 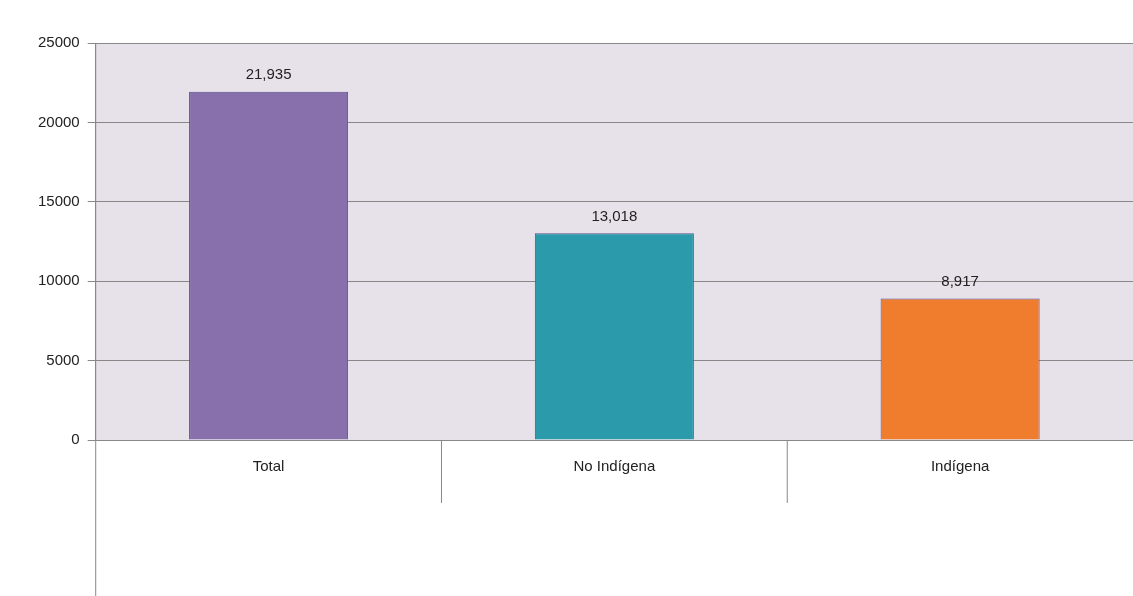 What do you see at coordinates (268, 466) in the screenshot?
I see `x-tick-label: Total` at bounding box center [268, 466].